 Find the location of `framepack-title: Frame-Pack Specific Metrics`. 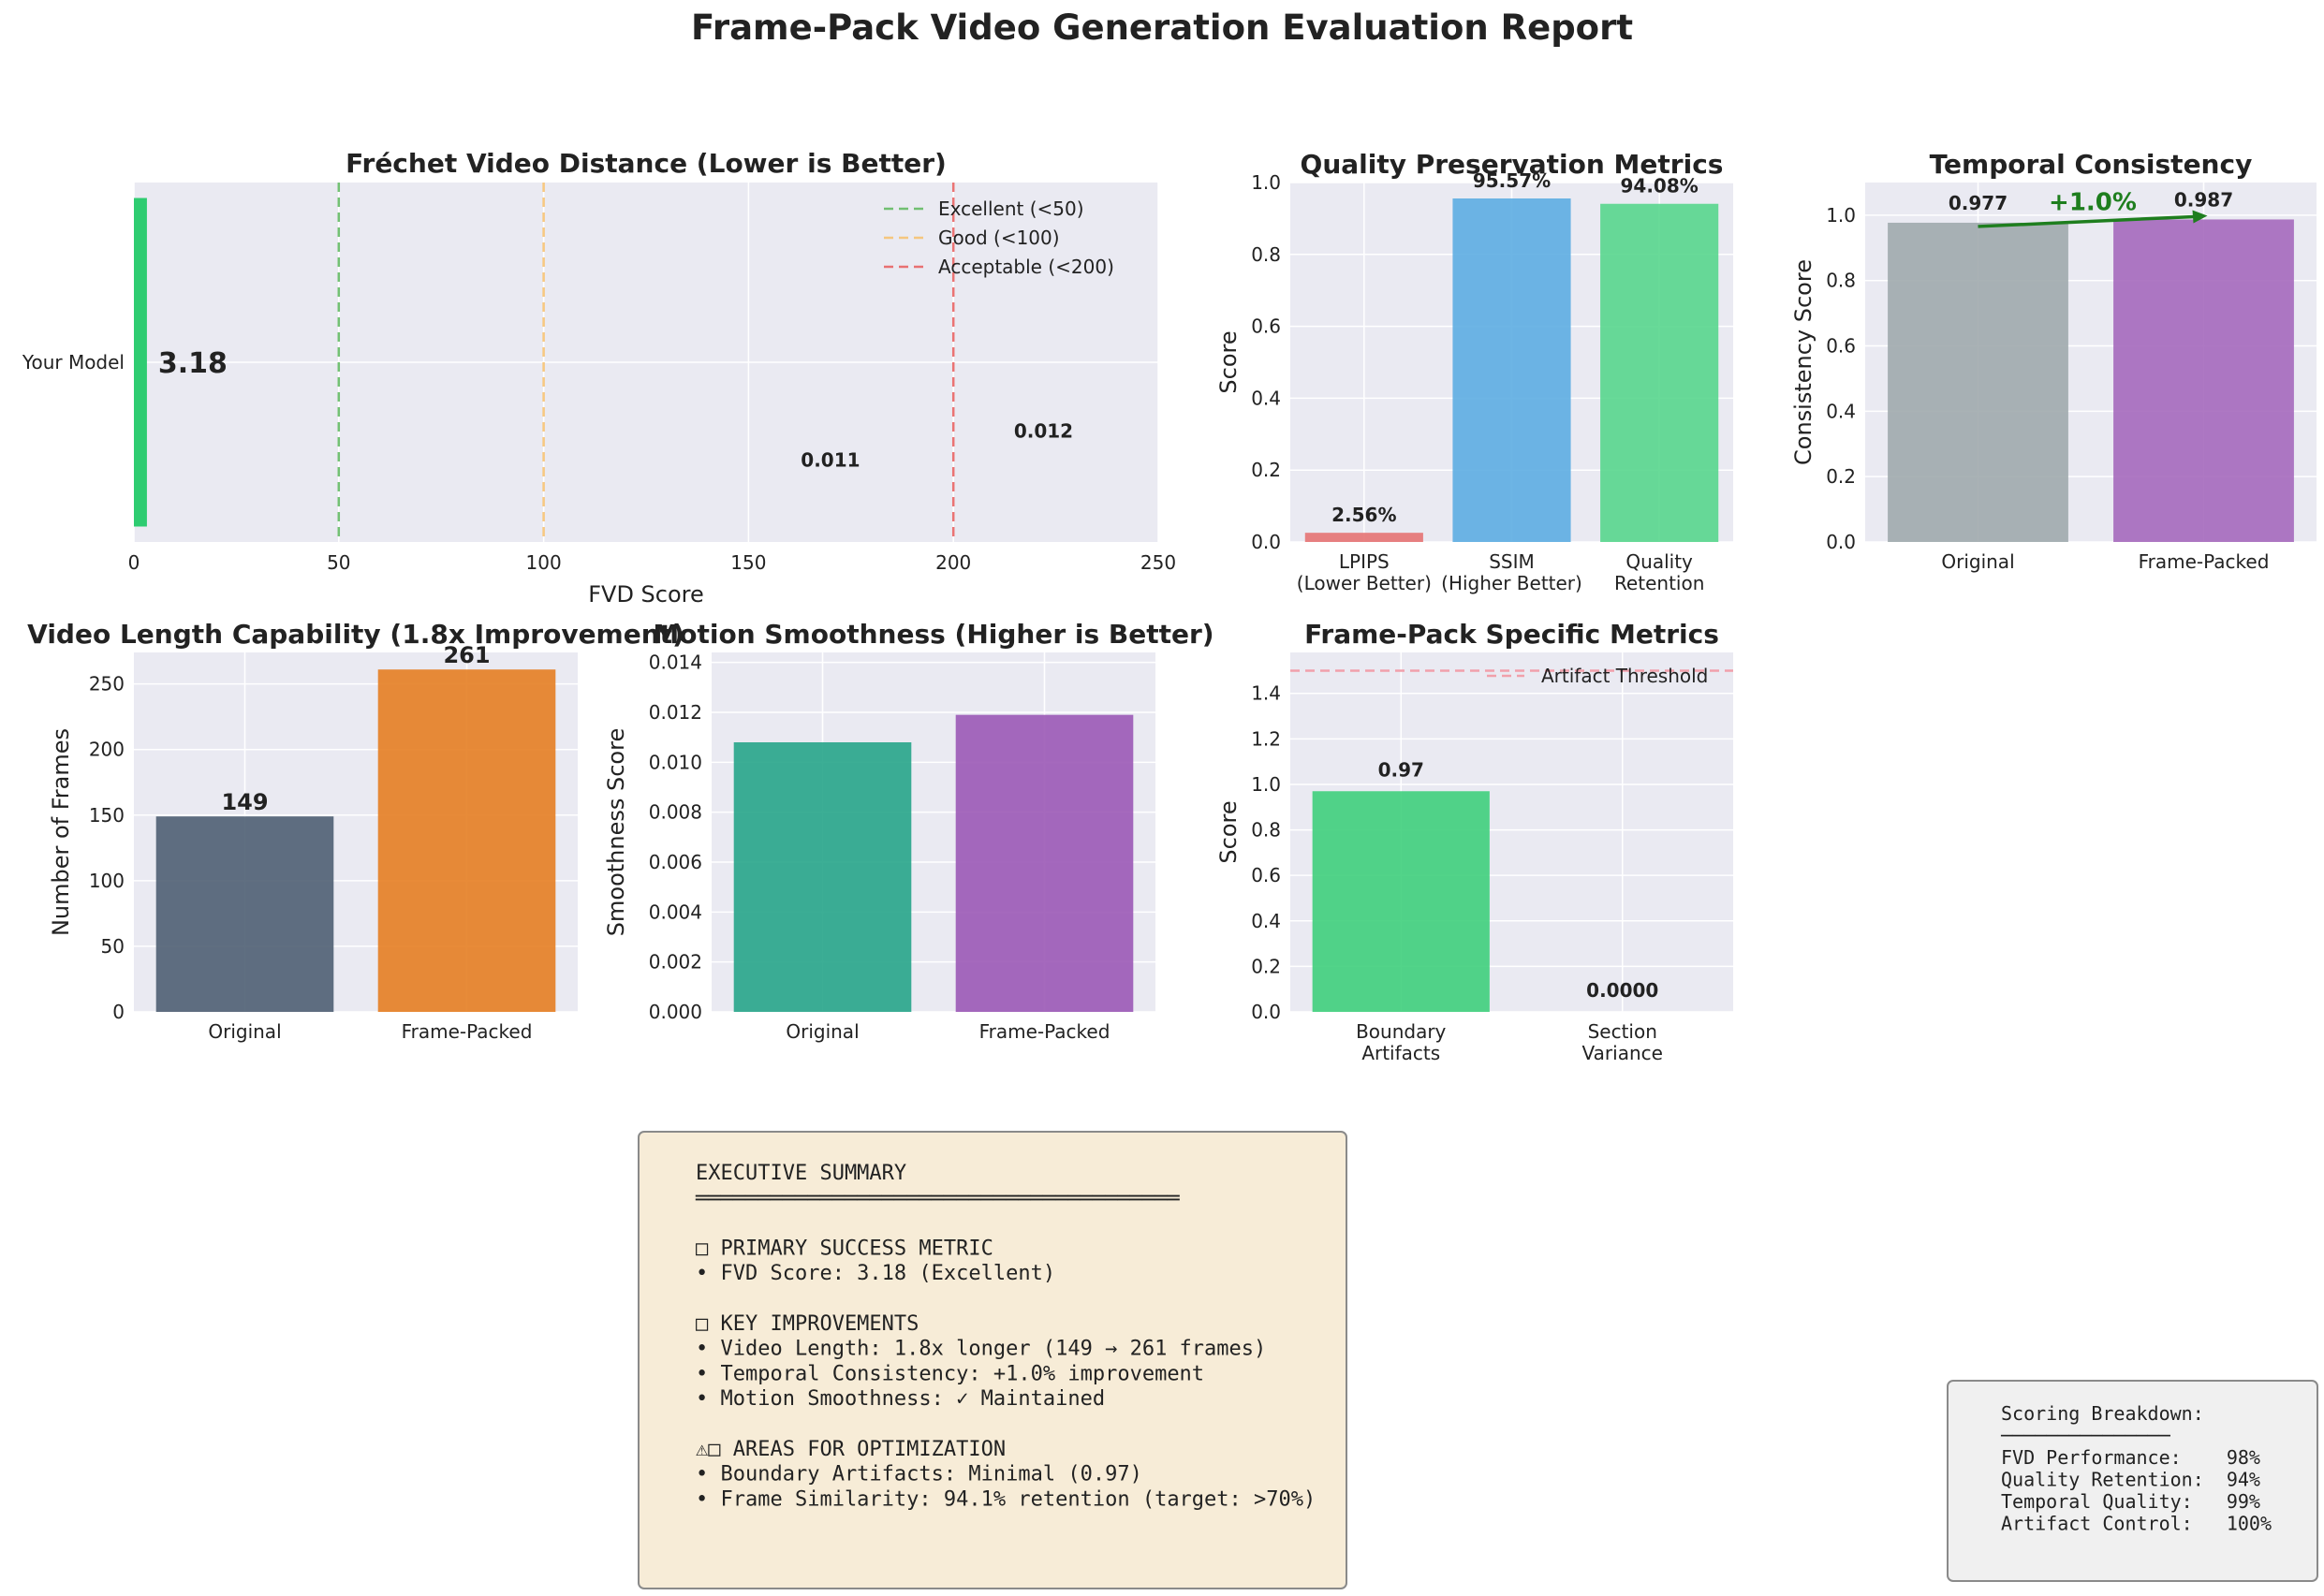

framepack-title: Frame-Pack Specific Metrics is located at coordinates (1511, 634).